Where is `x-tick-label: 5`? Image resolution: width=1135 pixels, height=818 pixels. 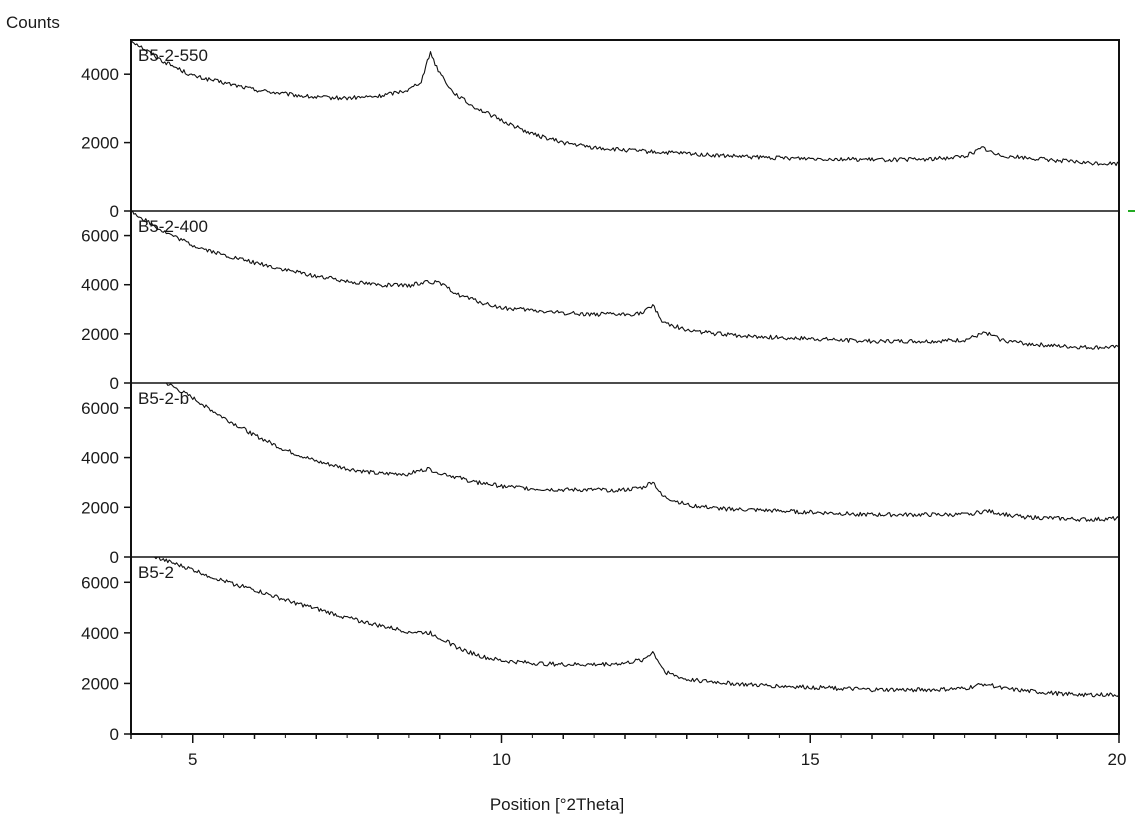 x-tick-label: 5 is located at coordinates (192, 759).